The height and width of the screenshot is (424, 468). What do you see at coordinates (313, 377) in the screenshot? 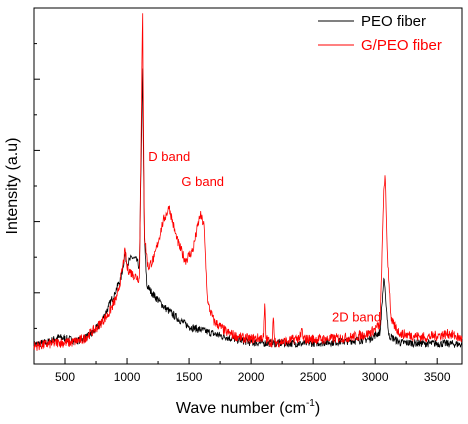
I see `x-tick-label: 2500` at bounding box center [313, 377].